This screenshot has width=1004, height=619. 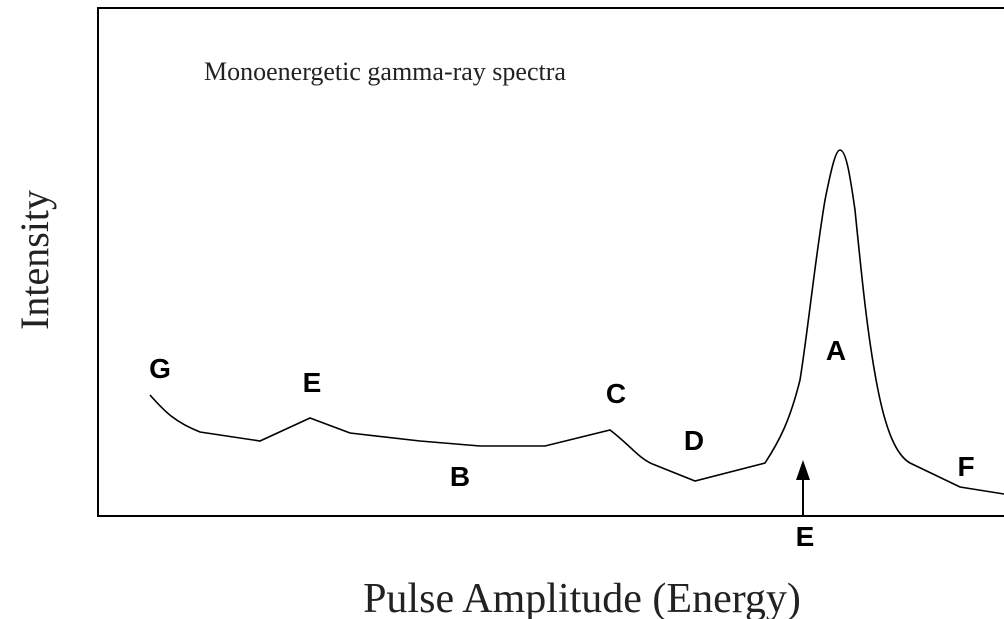 I want to click on peak-label: E, so click(x=312, y=382).